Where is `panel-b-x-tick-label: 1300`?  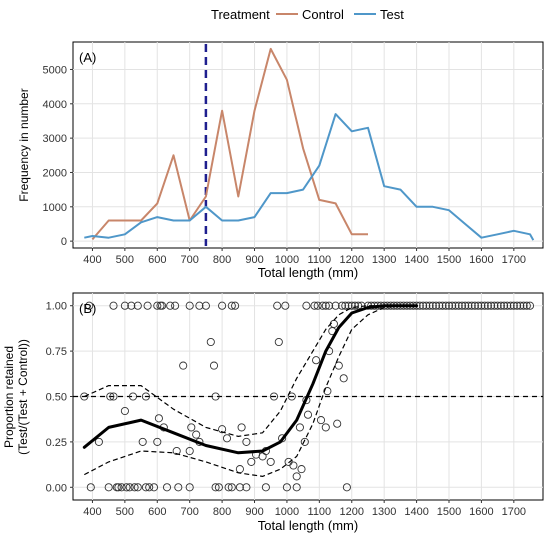
panel-b-x-tick-label: 1300 is located at coordinates (384, 512).